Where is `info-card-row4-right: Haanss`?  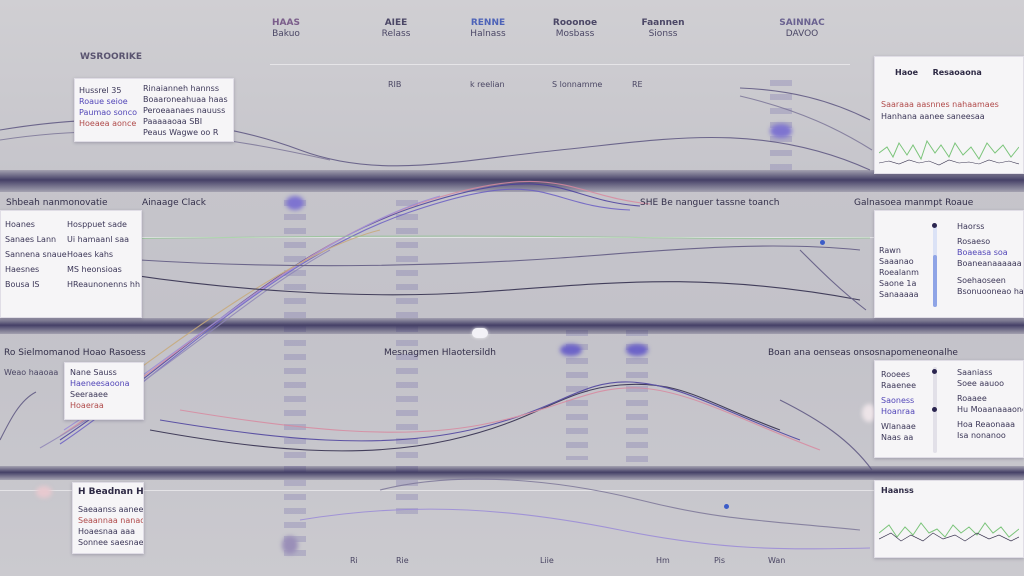
info-card-row4-right: Haanss is located at coordinates (949, 519).